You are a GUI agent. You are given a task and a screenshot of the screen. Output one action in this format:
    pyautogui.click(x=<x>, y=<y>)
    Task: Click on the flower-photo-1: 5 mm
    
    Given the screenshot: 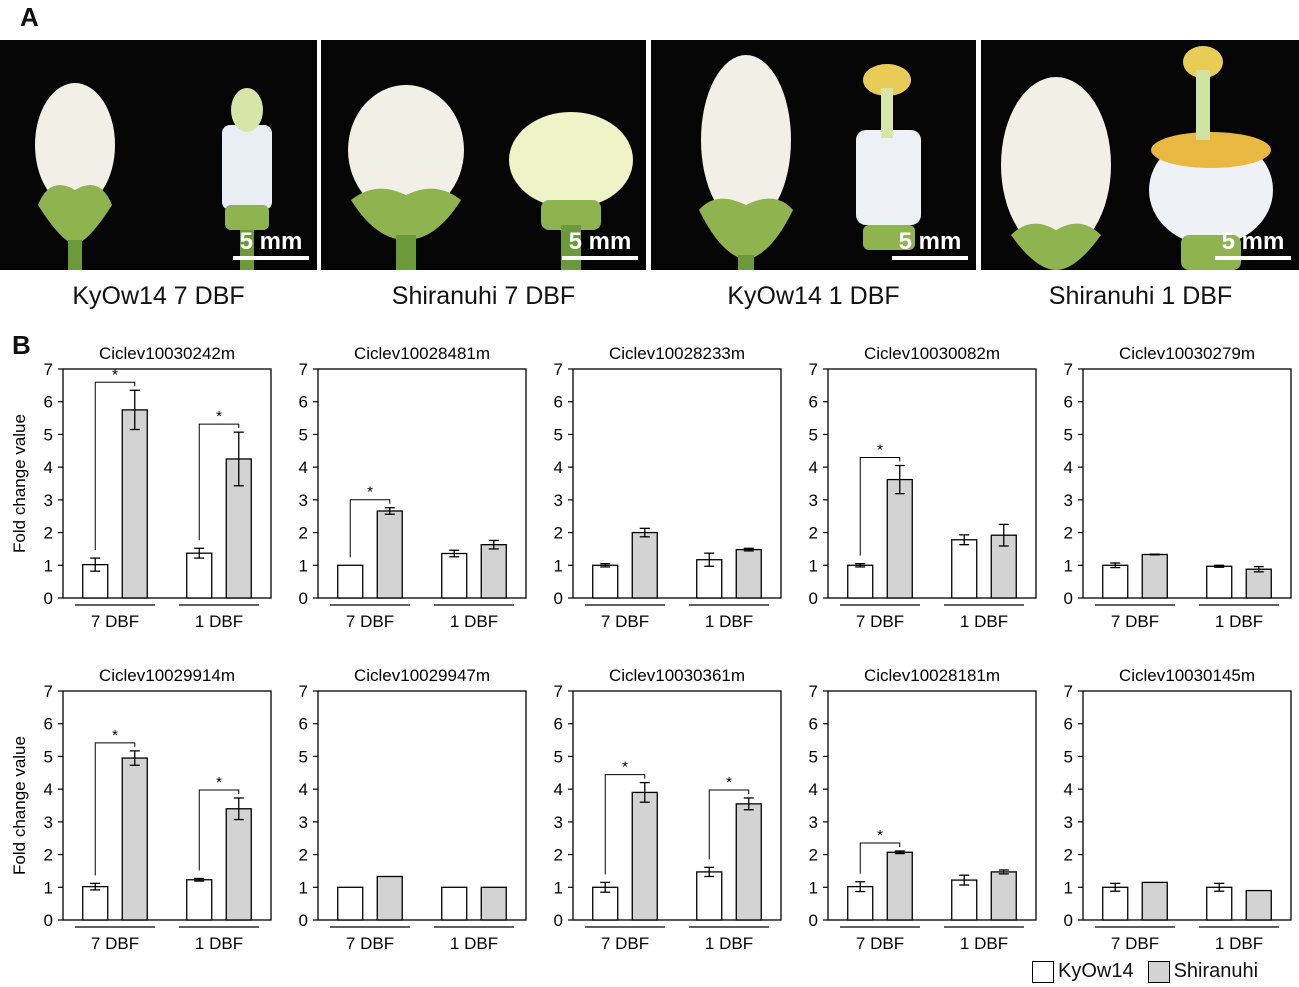 What is the action you would take?
    pyautogui.click(x=158, y=155)
    